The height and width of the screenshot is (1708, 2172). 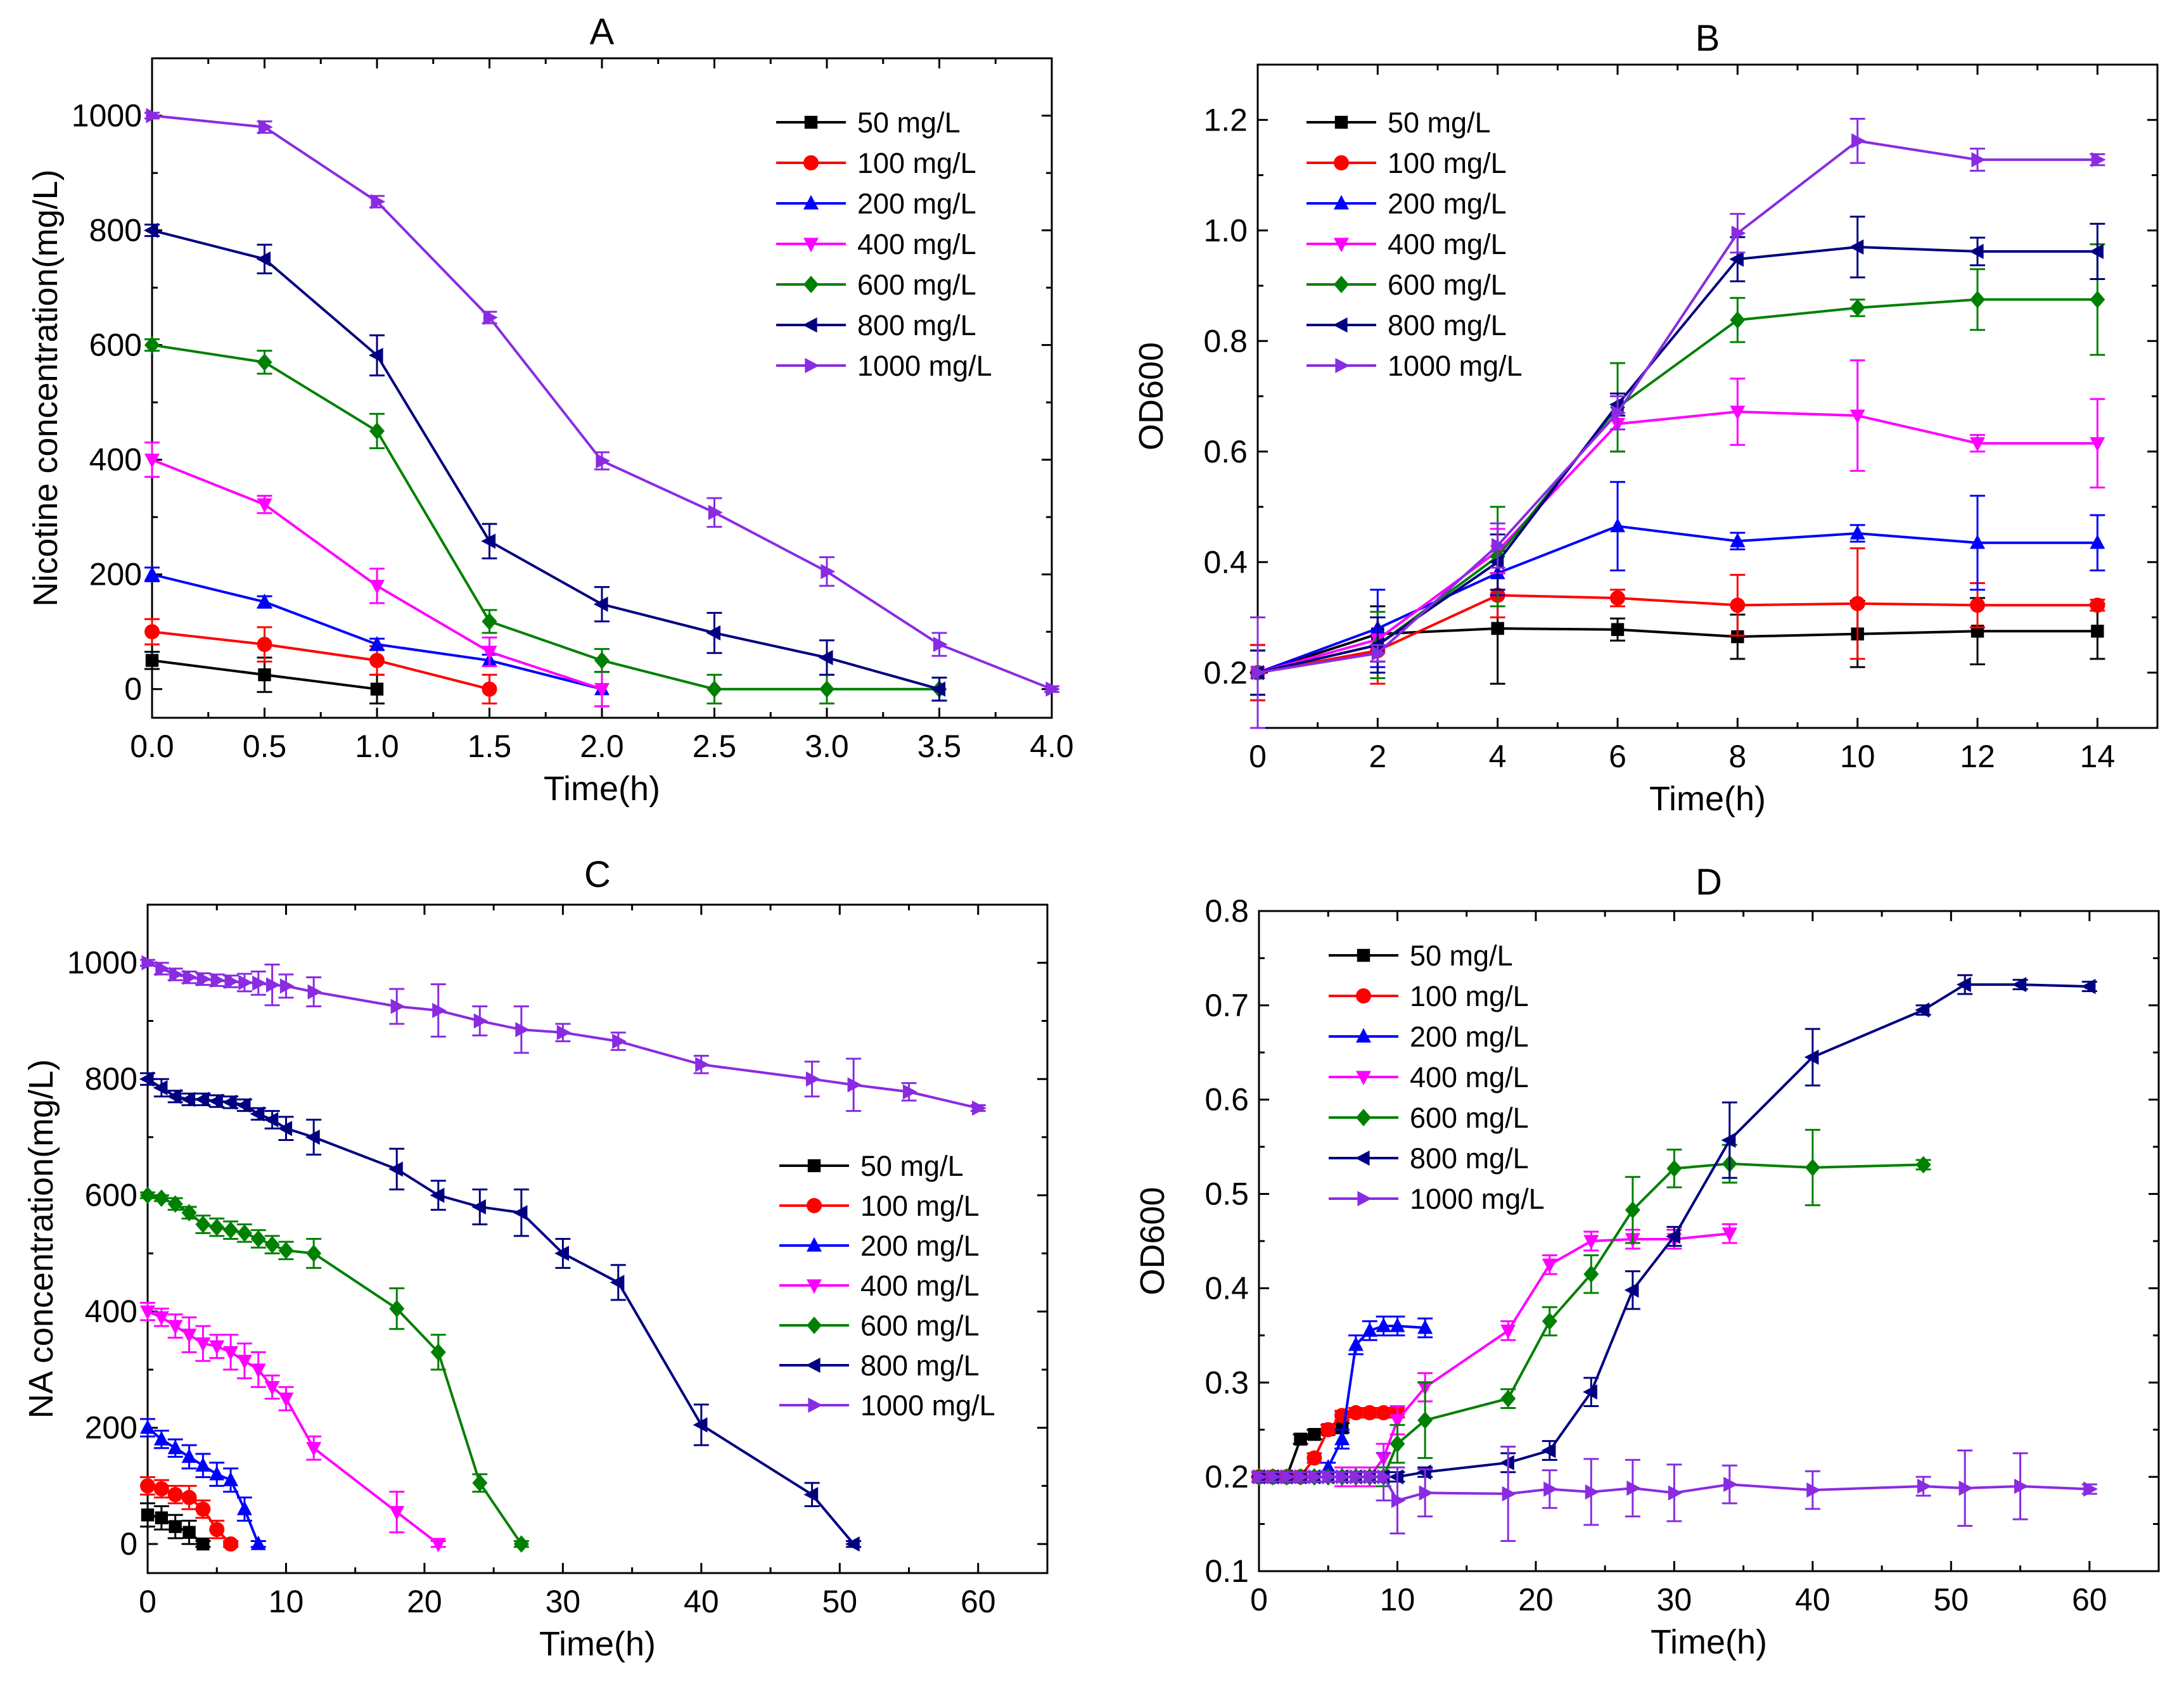 I want to click on legend-label: 200 mg/L, so click(x=917, y=204).